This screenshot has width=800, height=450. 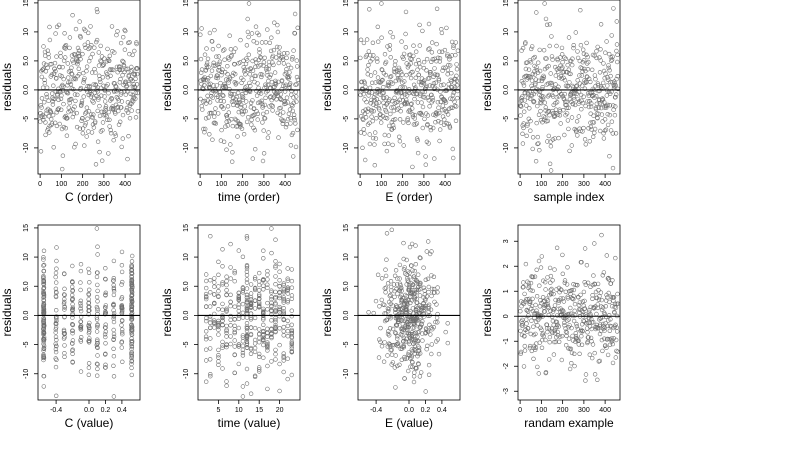 I want to click on y-tick-label: -5, so click(x=346, y=344).